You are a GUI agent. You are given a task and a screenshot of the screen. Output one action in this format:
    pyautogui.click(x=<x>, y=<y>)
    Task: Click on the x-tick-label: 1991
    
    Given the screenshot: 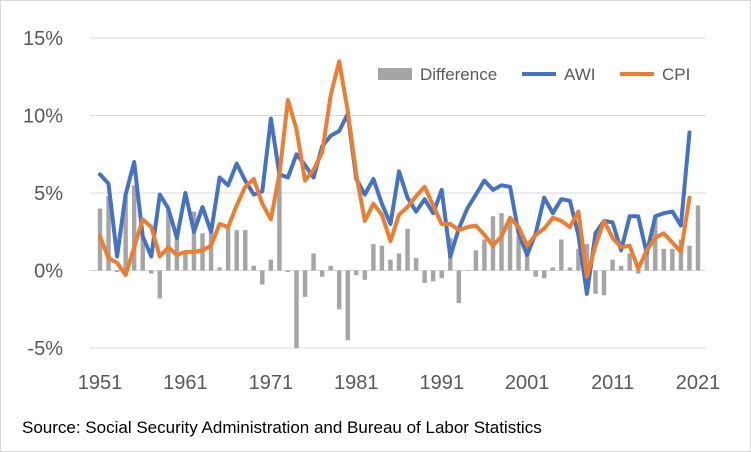 What is the action you would take?
    pyautogui.click(x=441, y=383)
    